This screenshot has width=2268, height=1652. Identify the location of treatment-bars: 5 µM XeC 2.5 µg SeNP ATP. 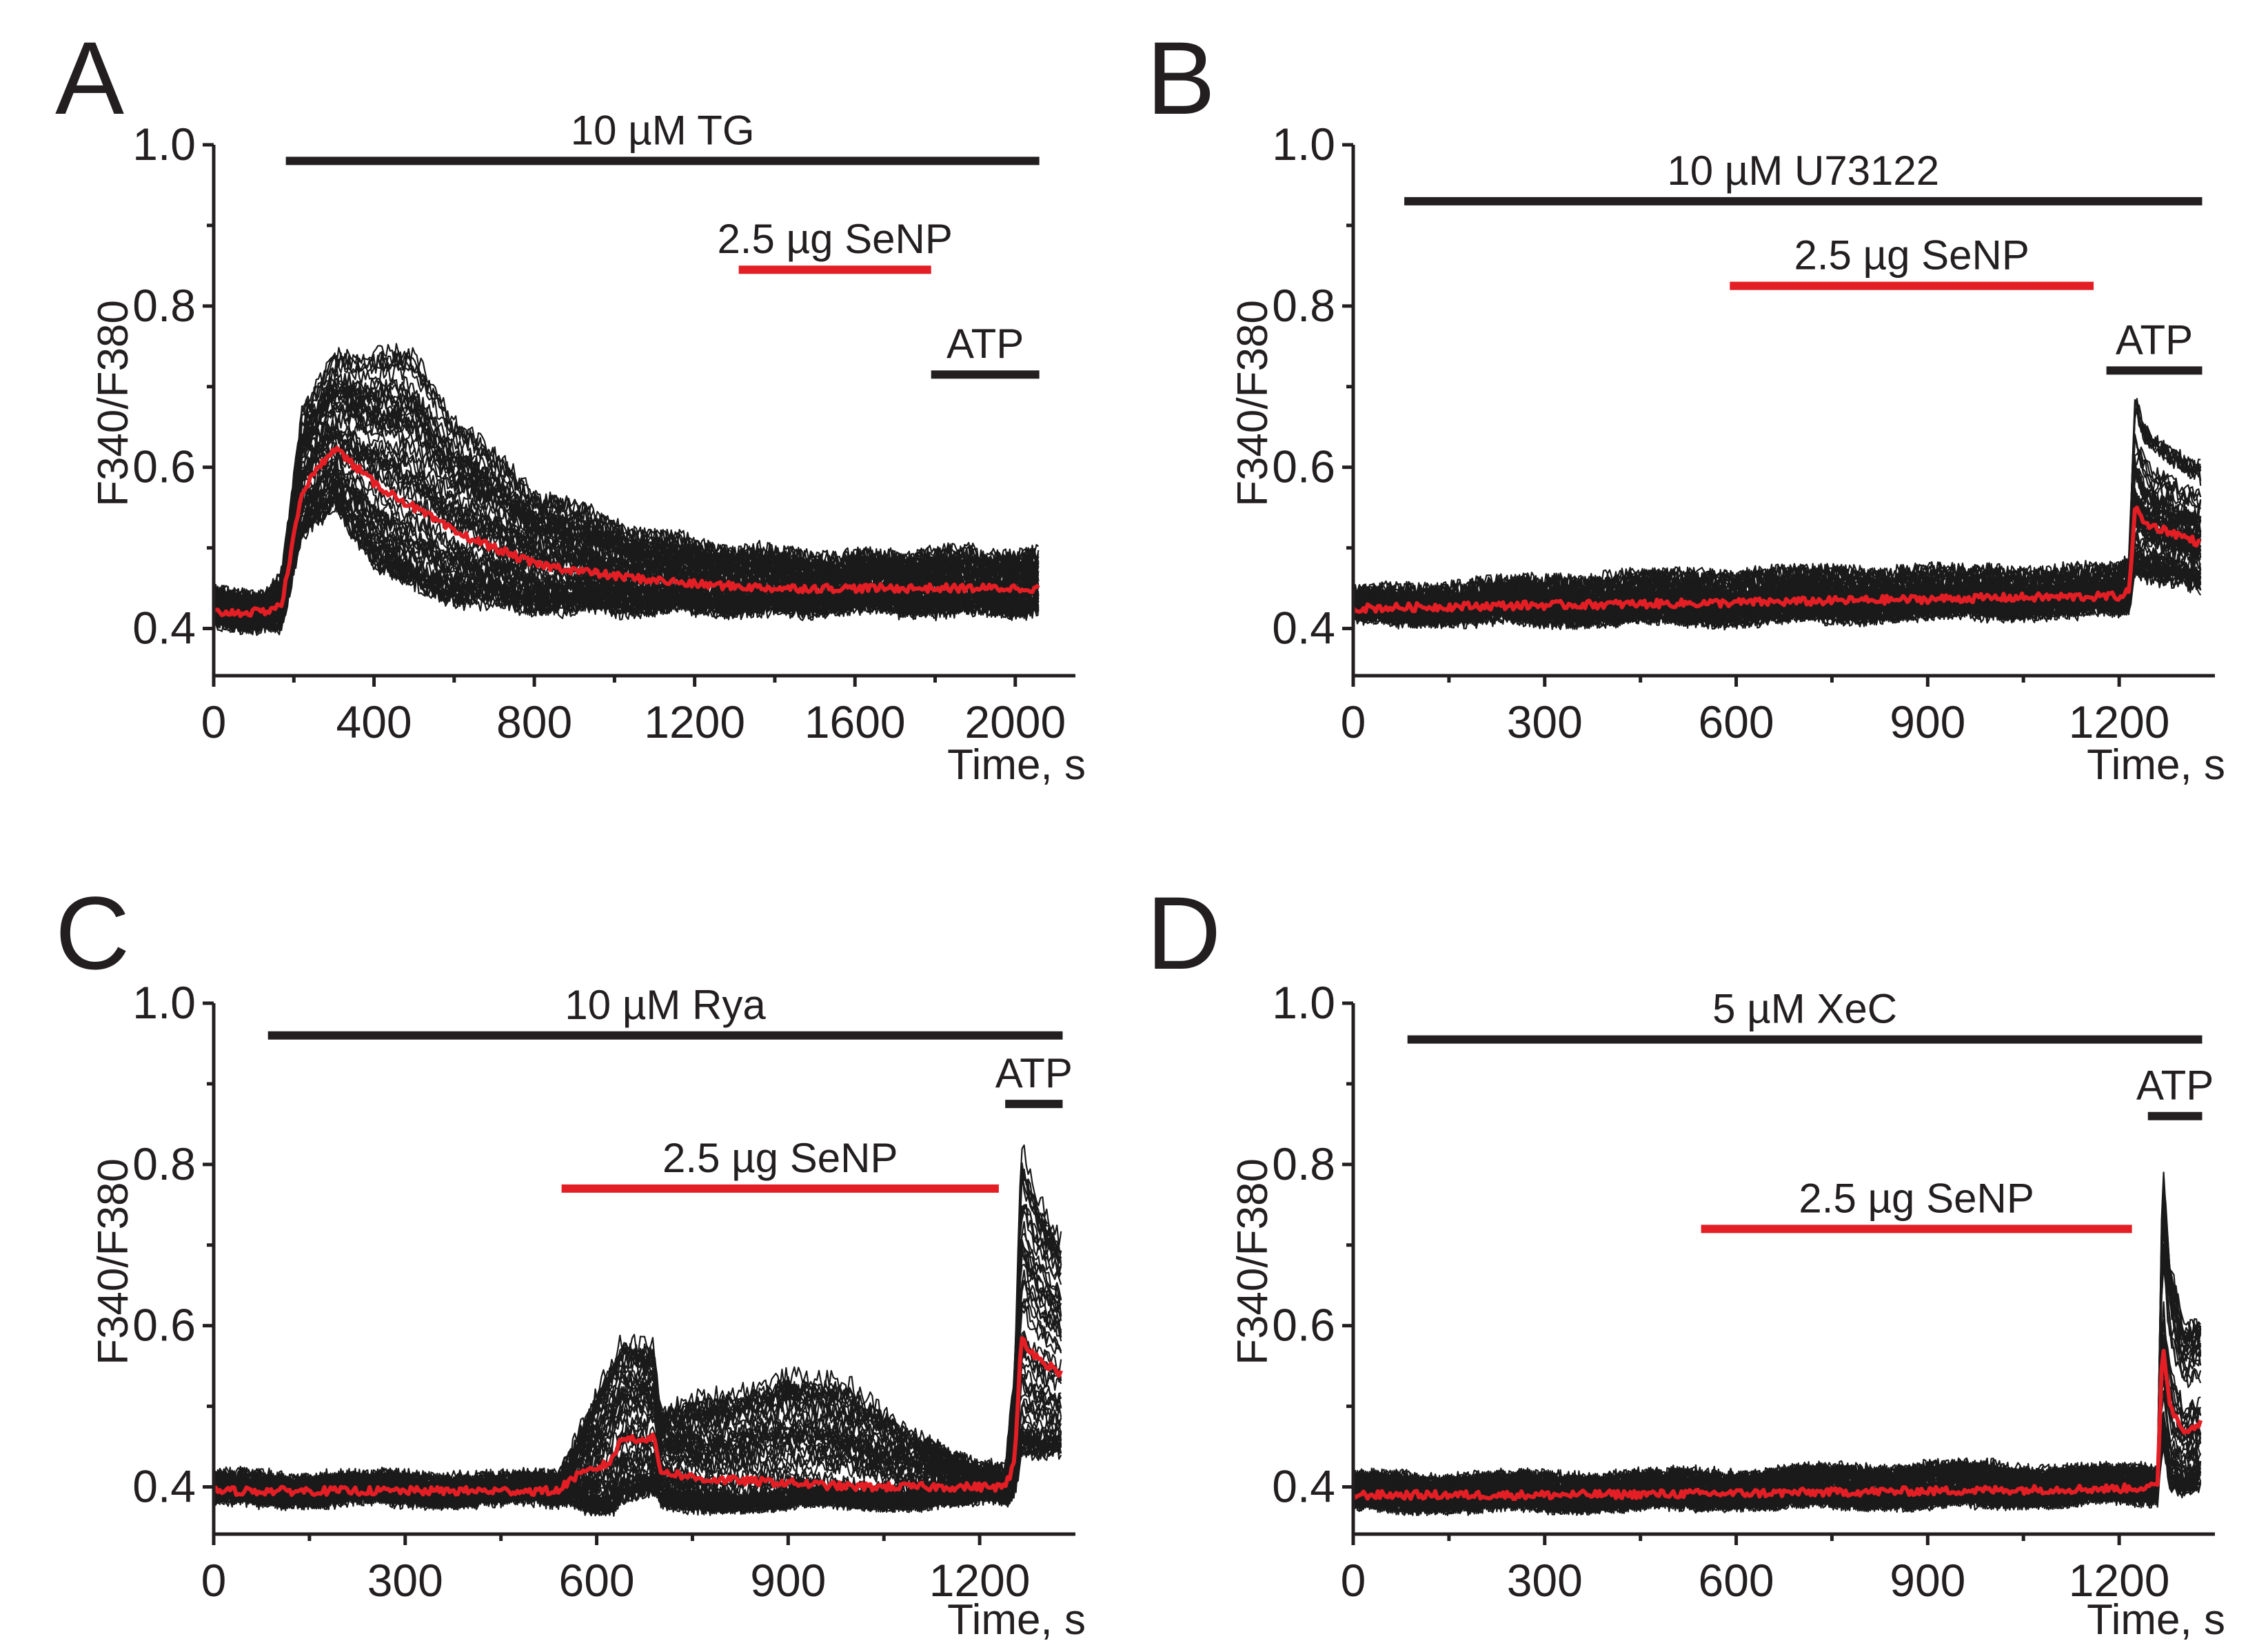
(1810, 1109).